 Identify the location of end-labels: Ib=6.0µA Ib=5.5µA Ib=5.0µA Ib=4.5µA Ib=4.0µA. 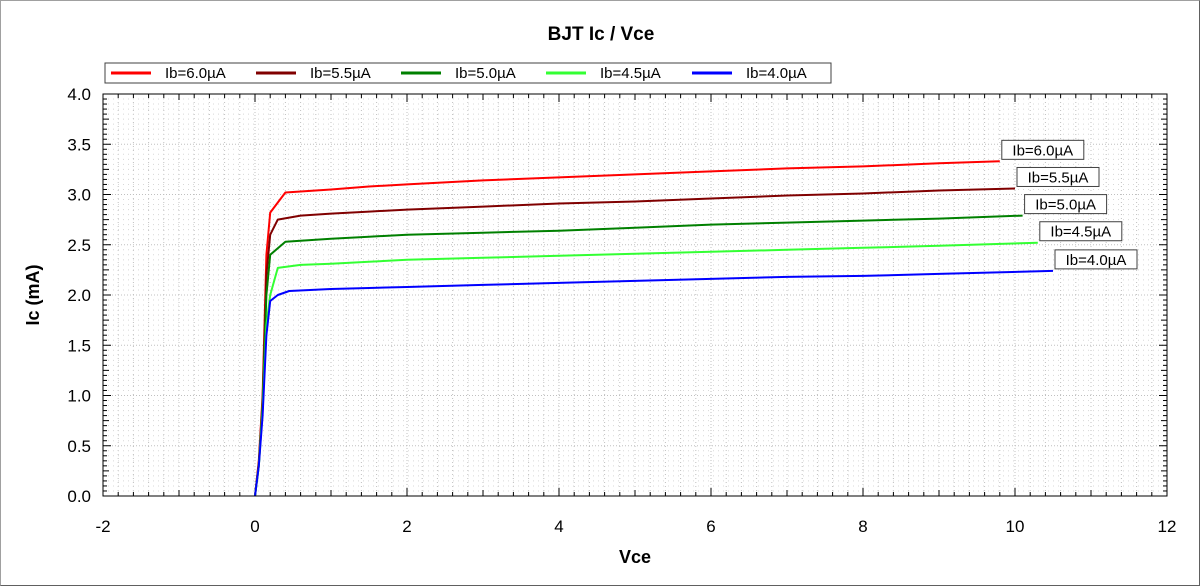
(1069, 204).